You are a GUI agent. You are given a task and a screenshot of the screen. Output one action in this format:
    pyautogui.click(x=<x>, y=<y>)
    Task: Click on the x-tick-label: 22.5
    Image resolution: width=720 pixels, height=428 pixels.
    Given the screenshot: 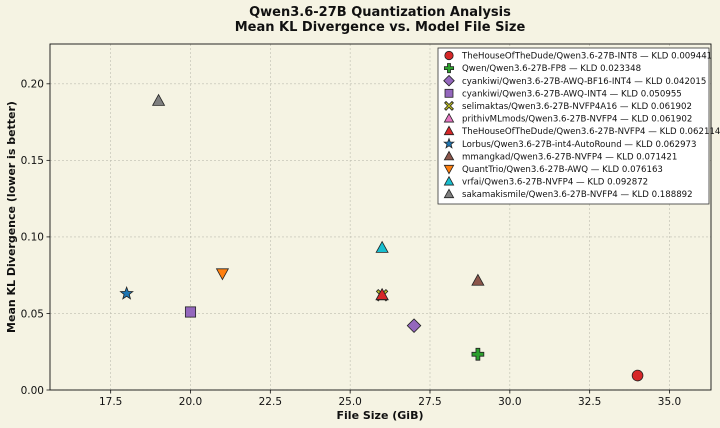 What is the action you would take?
    pyautogui.click(x=270, y=402)
    